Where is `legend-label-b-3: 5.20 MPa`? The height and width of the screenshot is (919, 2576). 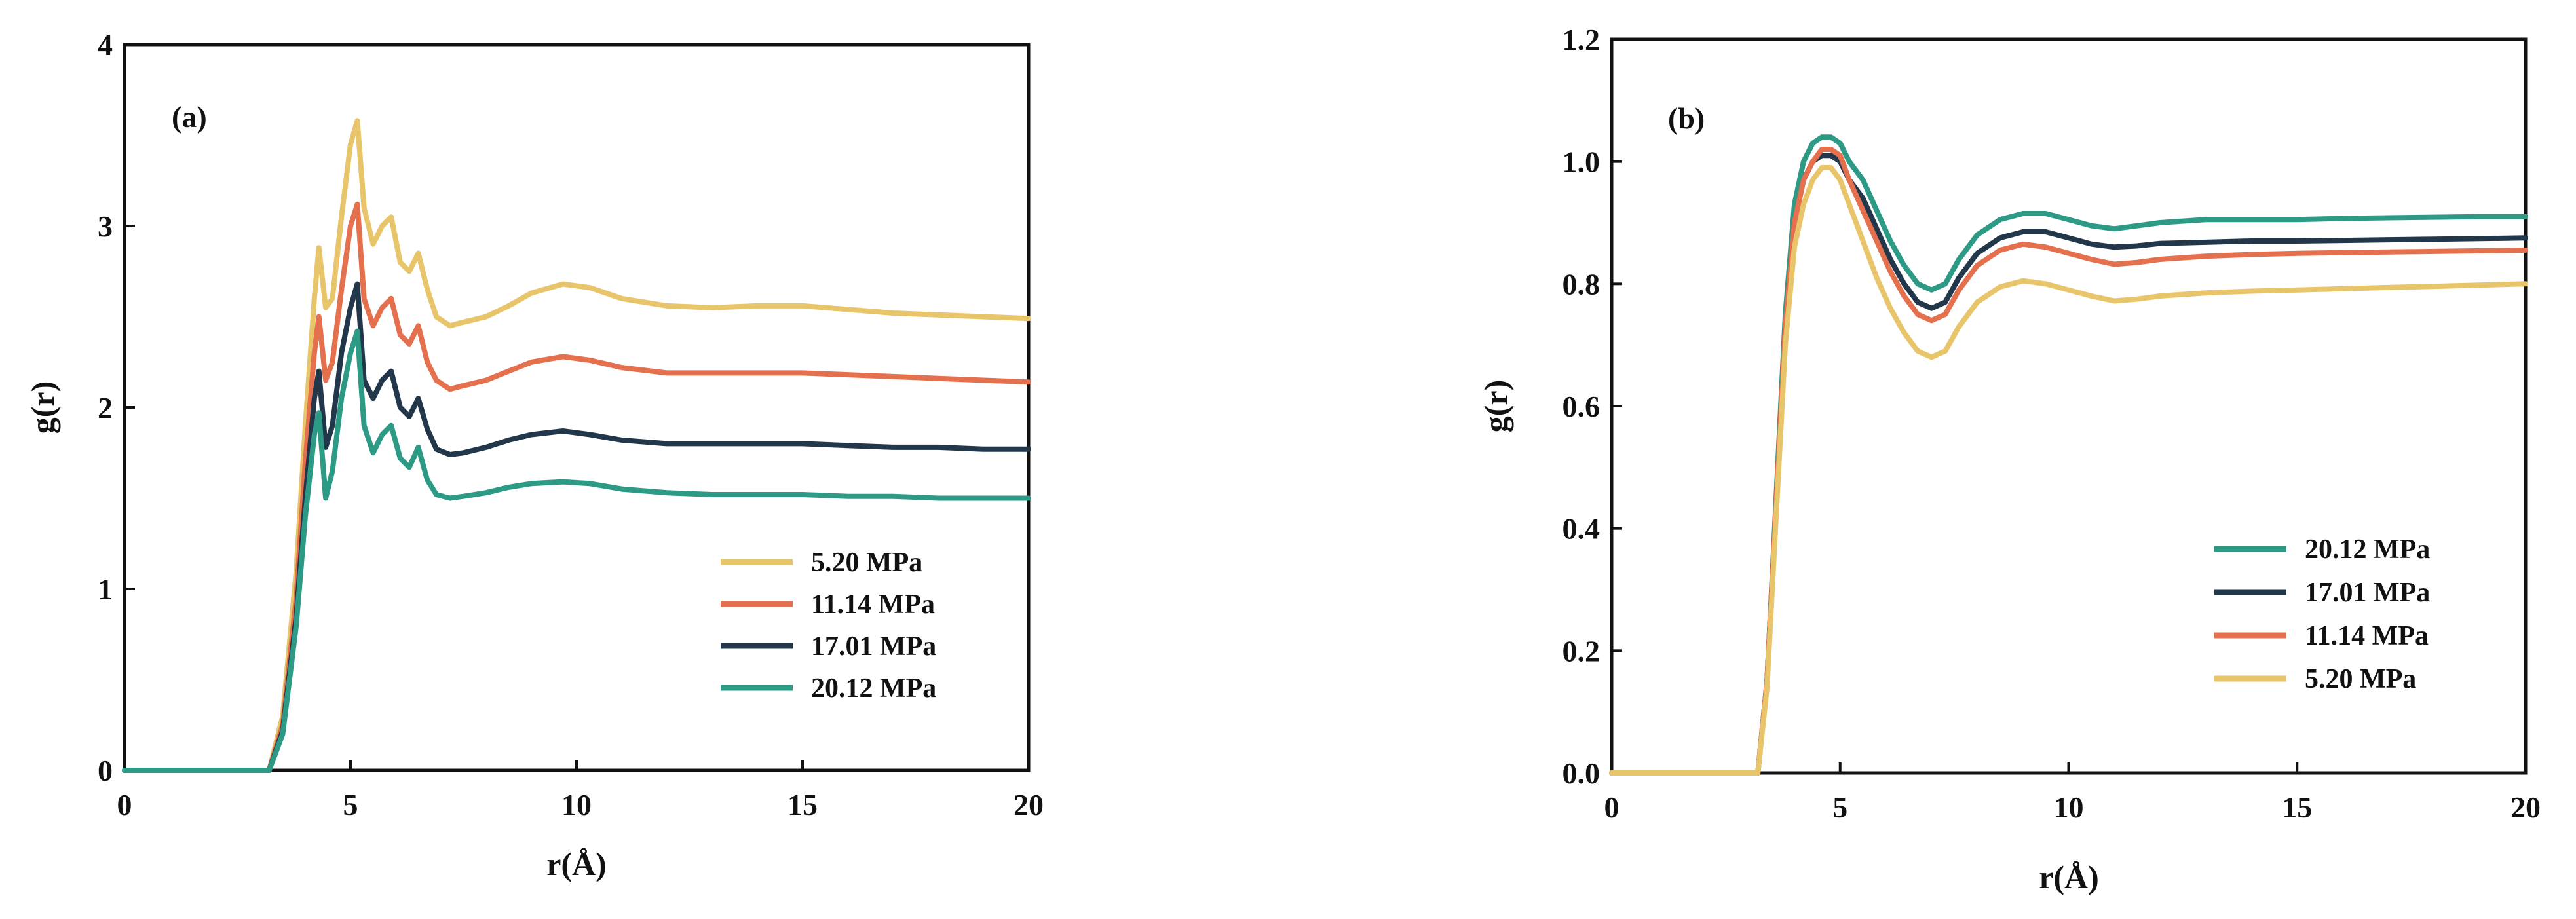 legend-label-b-3: 5.20 MPa is located at coordinates (2360, 679).